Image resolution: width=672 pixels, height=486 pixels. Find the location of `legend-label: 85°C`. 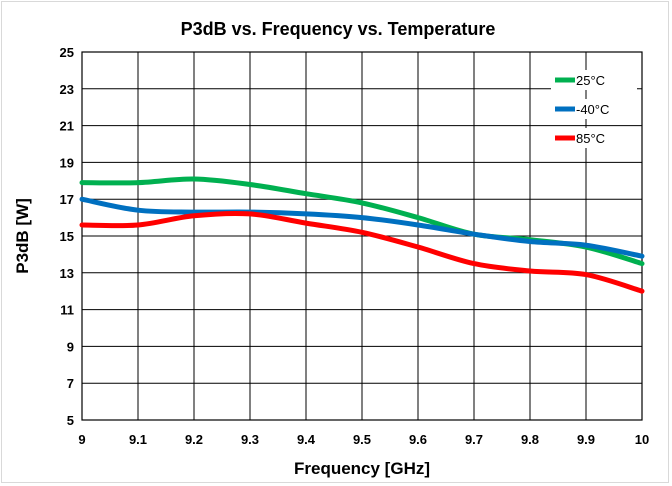

legend-label: 85°C is located at coordinates (590, 138).